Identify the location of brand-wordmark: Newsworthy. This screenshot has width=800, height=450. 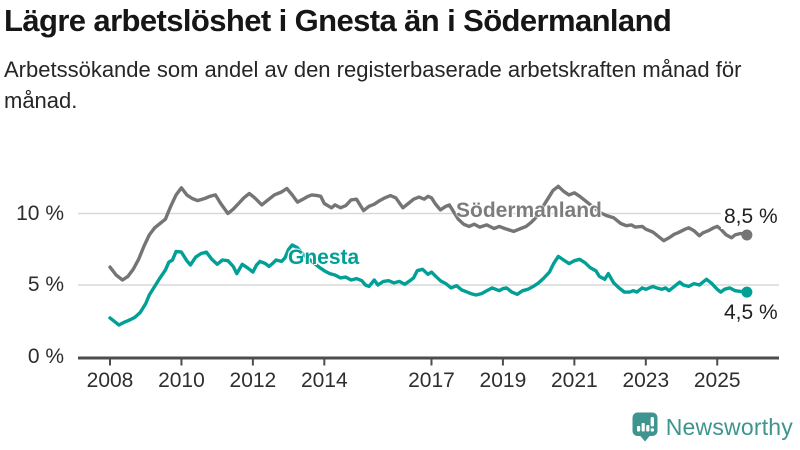
(729, 426).